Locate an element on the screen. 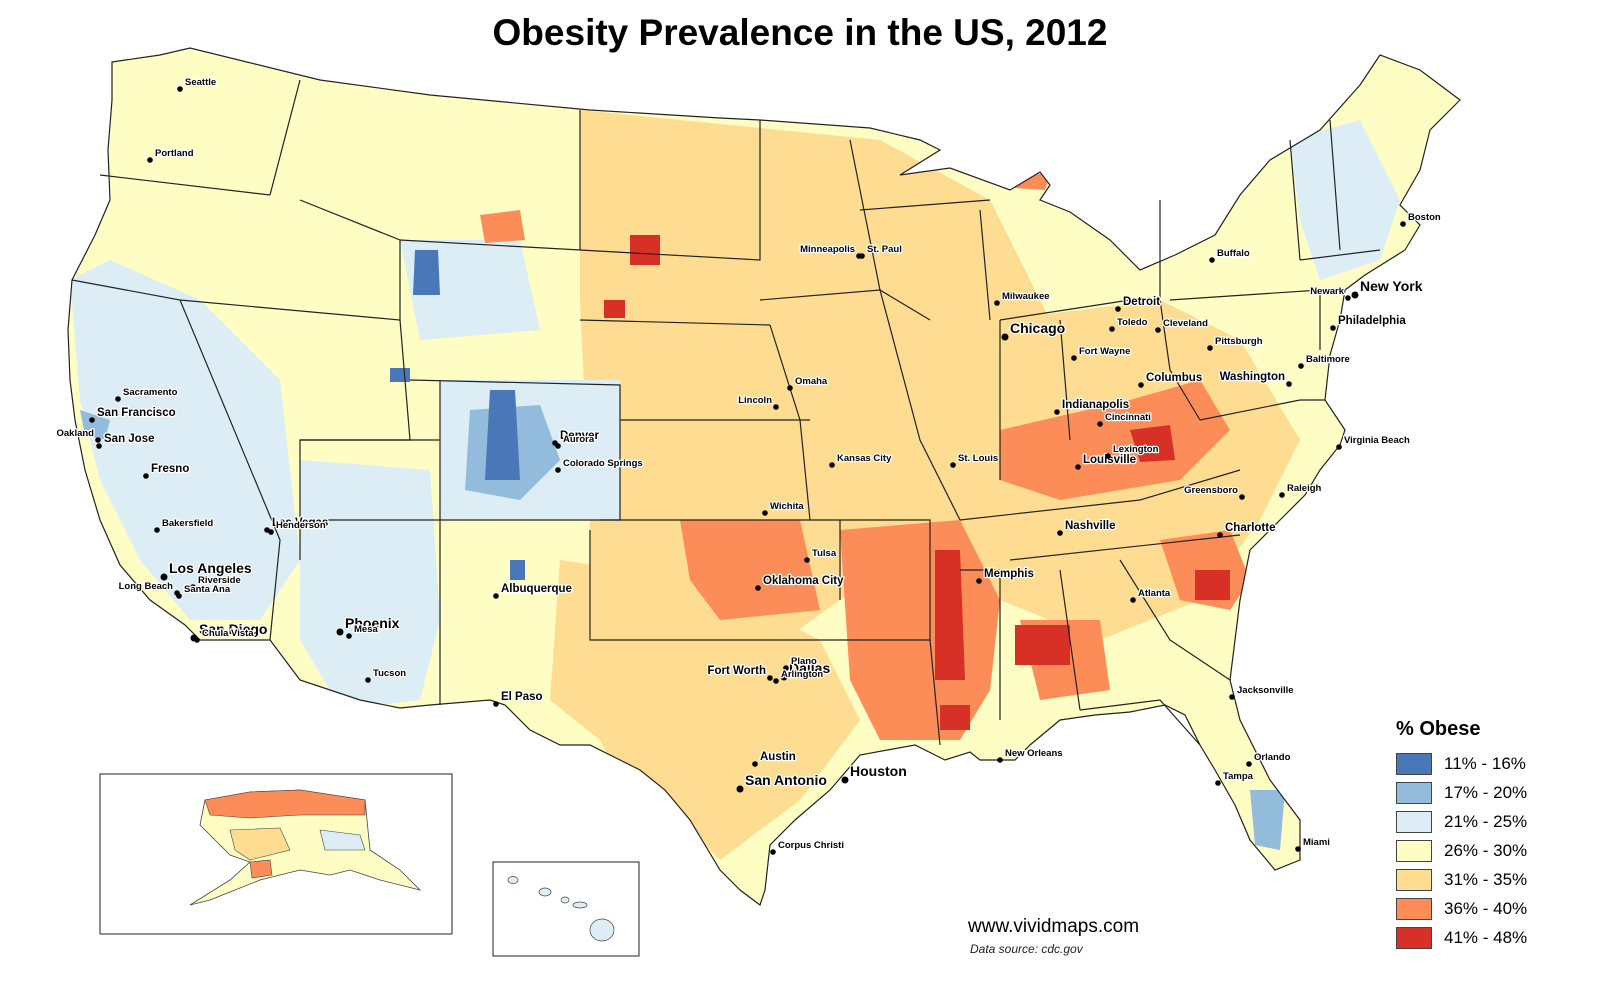 The width and height of the screenshot is (1600, 1001). city-label-san-diego: San Diego is located at coordinates (233, 629).